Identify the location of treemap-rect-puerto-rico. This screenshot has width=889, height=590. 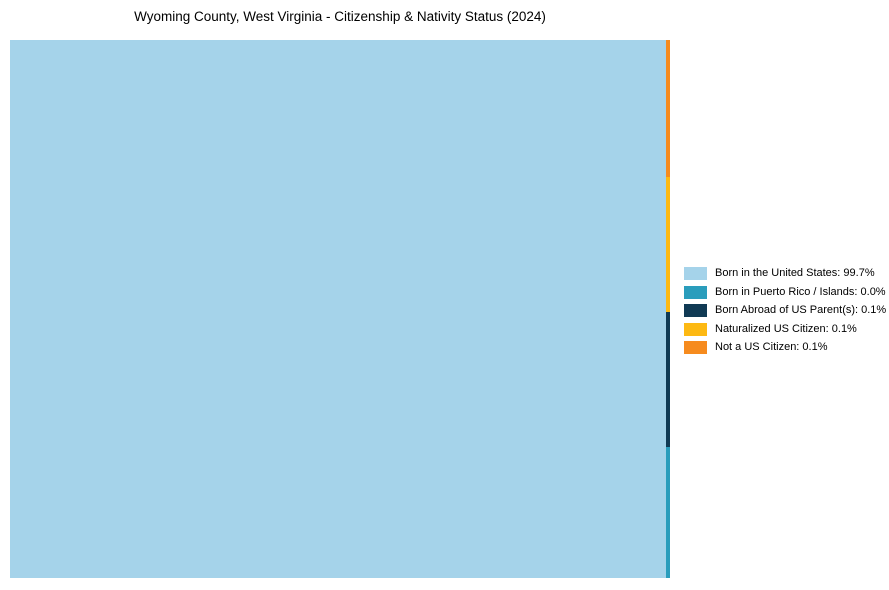
(668, 512).